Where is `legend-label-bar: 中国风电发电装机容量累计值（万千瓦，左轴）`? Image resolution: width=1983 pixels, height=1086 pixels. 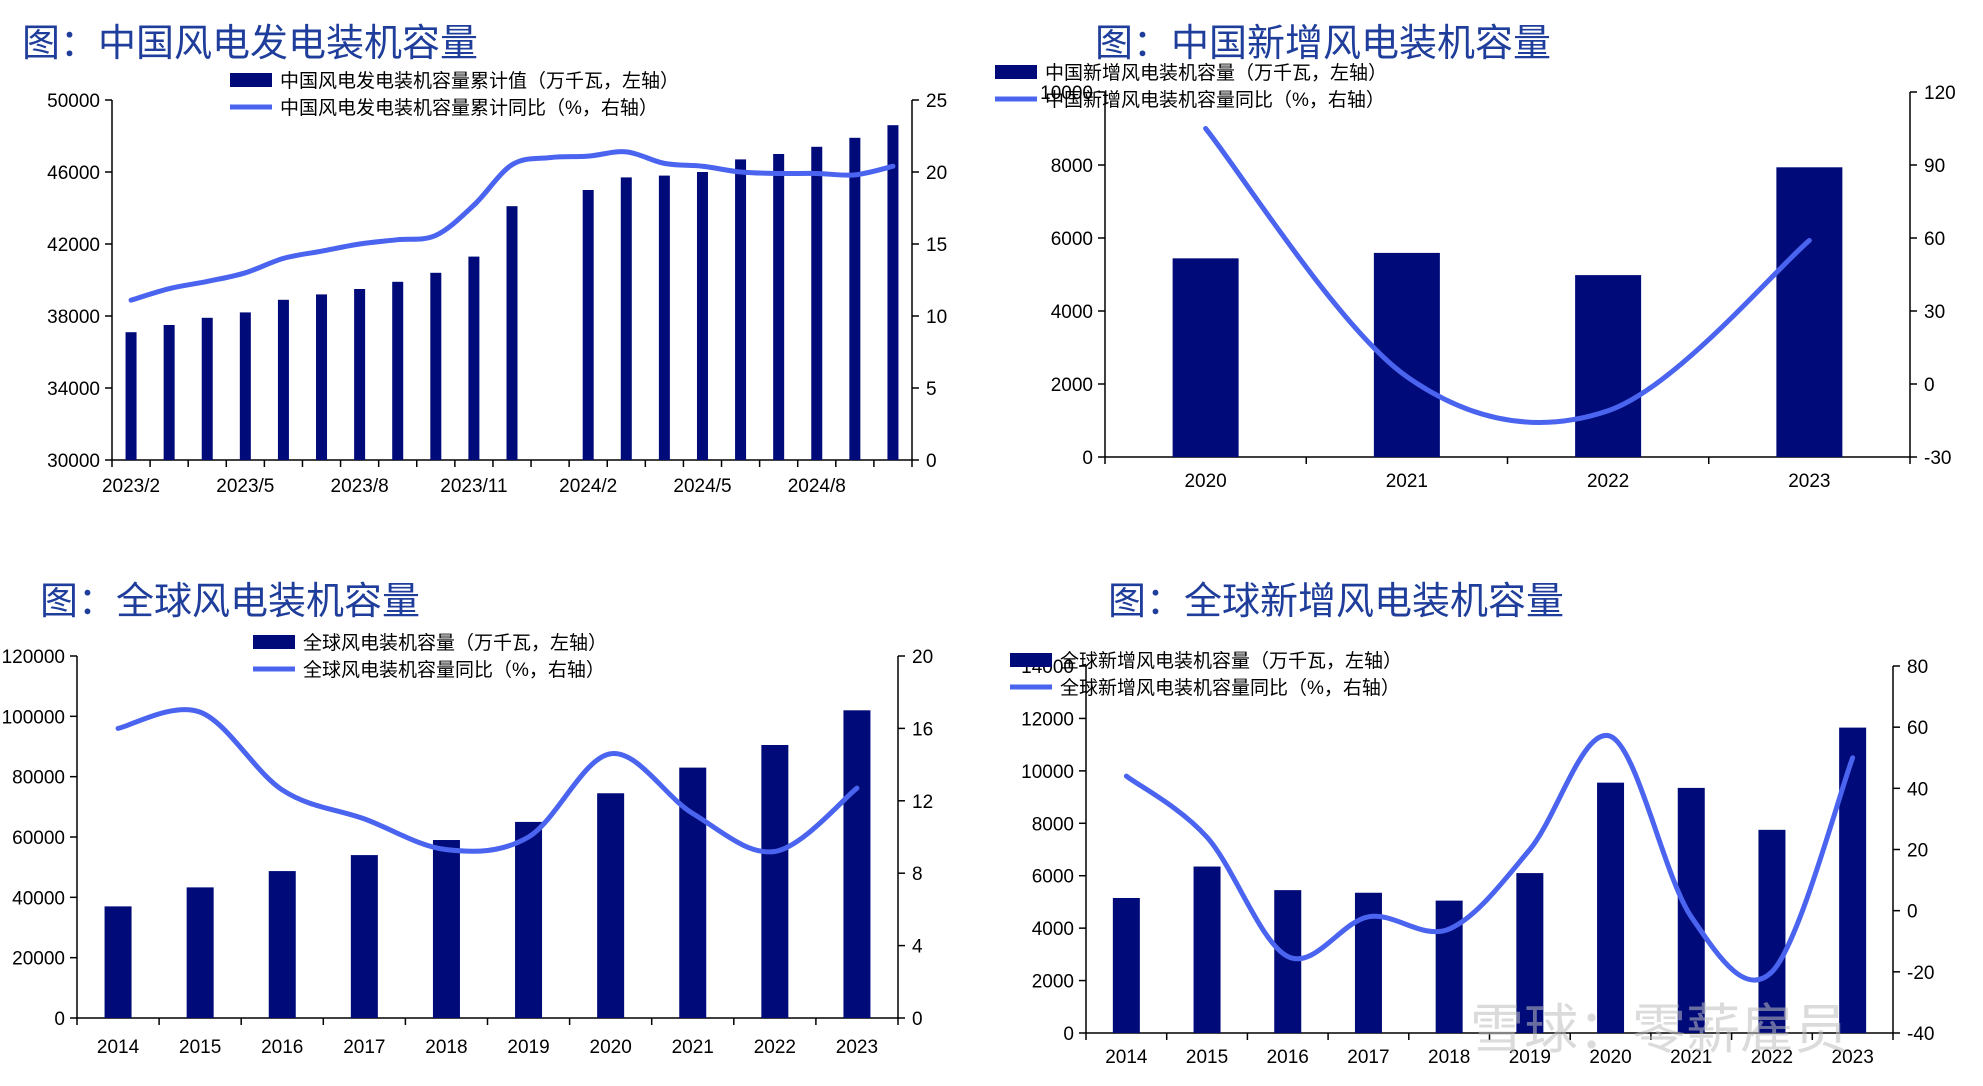
legend-label-bar: 中国风电发电装机容量累计值（万千瓦，左轴） is located at coordinates (479, 81).